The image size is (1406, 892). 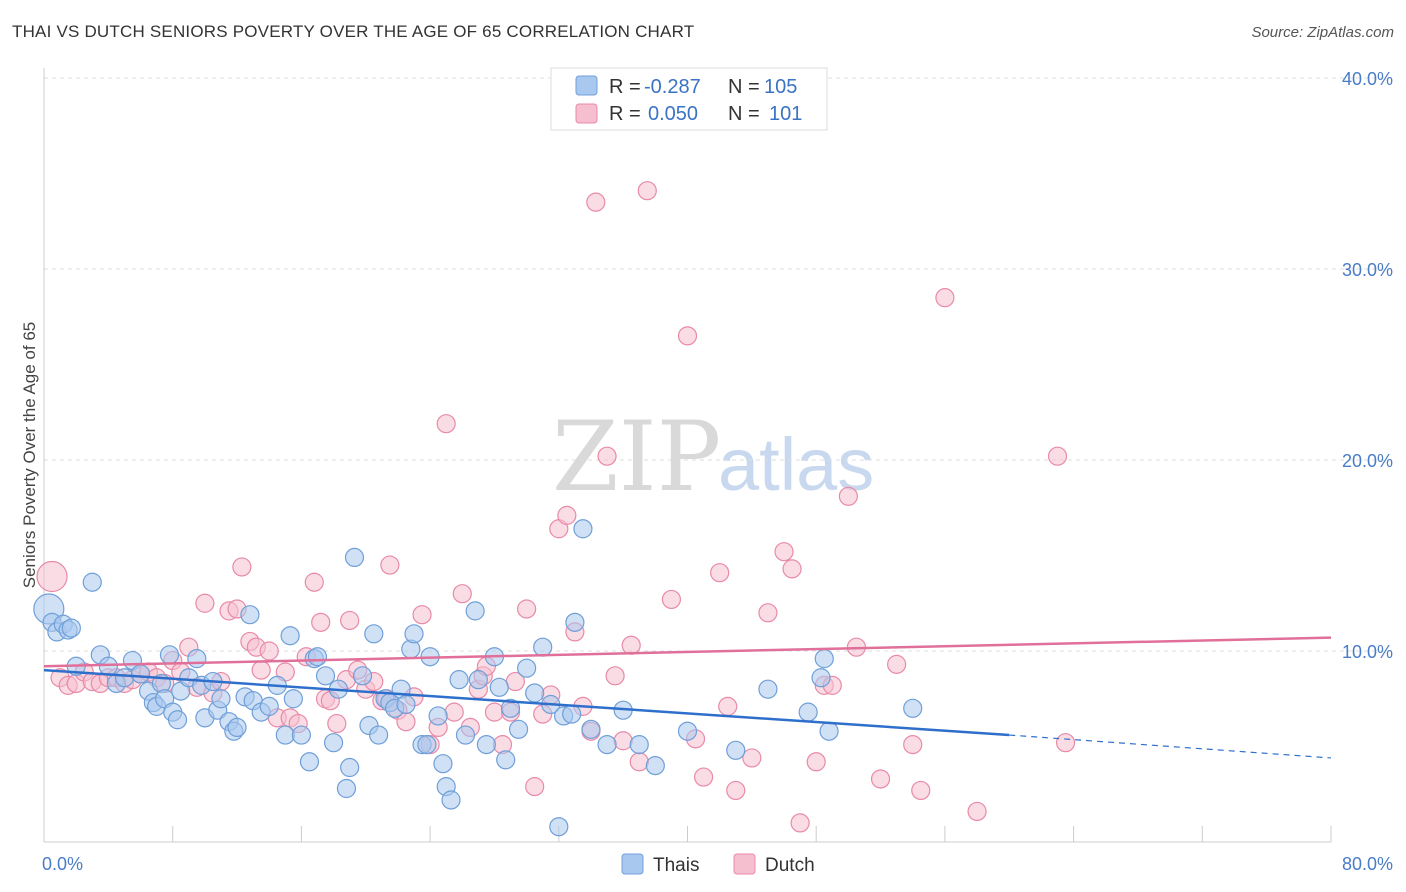 I want to click on thais-trend-line, so click(x=526, y=702).